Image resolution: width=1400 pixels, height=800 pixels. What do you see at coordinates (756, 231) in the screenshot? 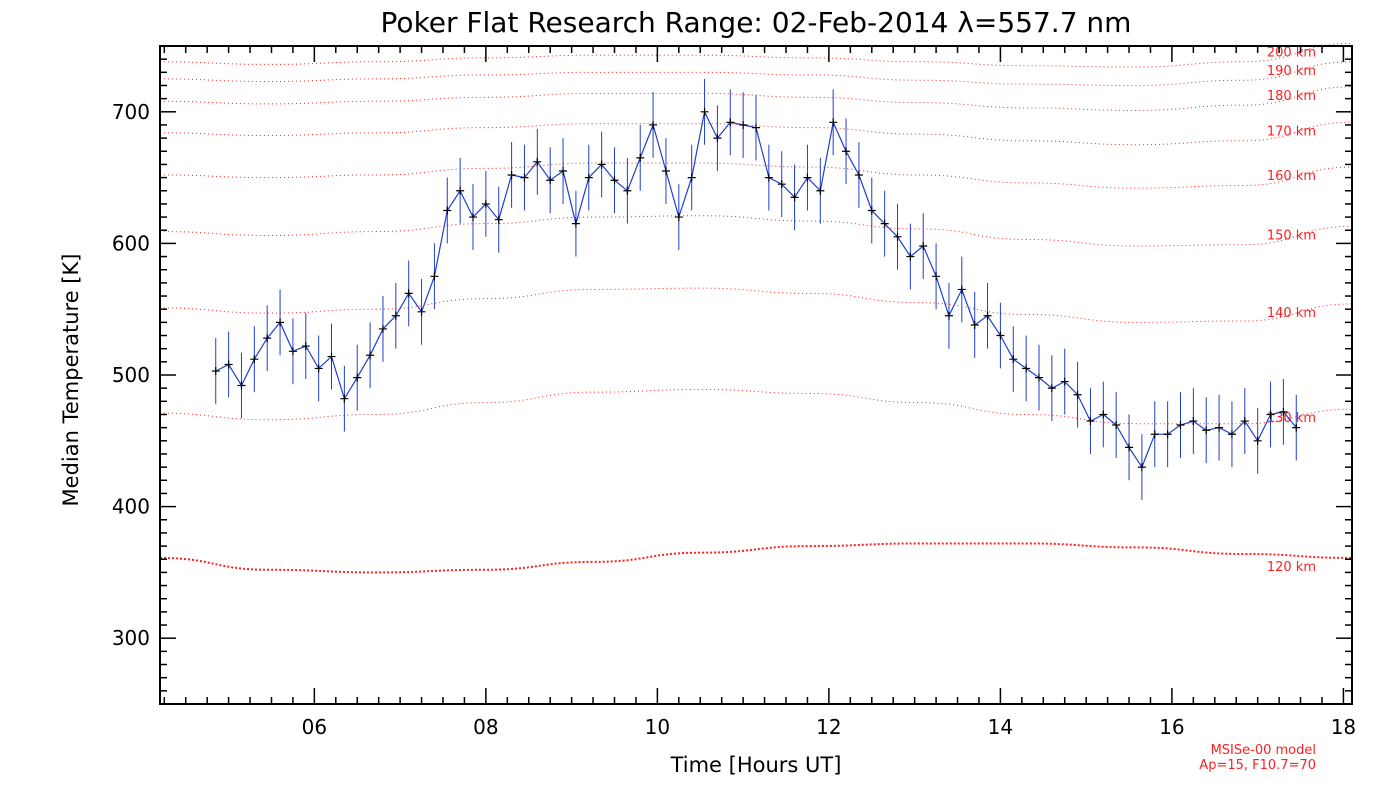
I see `model-curve-150-km` at bounding box center [756, 231].